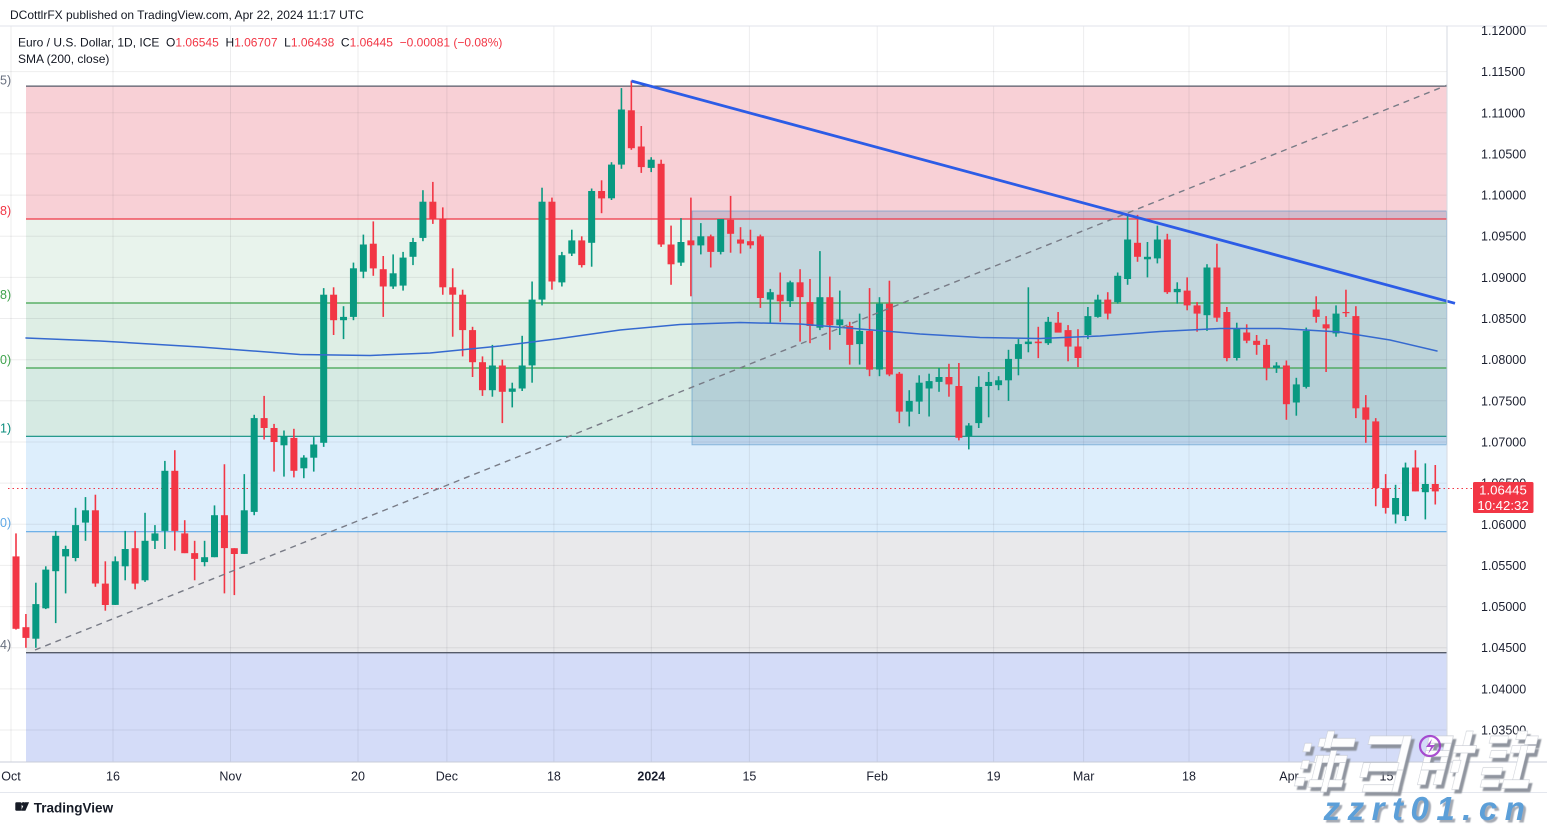 This screenshot has width=1547, height=826. What do you see at coordinates (1503, 648) in the screenshot?
I see `svg-text: 1.04500` at bounding box center [1503, 648].